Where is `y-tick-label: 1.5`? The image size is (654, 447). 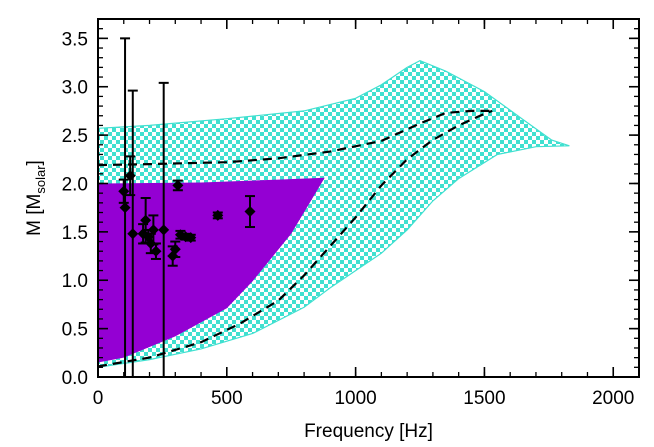 y-tick-label: 1.5 is located at coordinates (75, 233).